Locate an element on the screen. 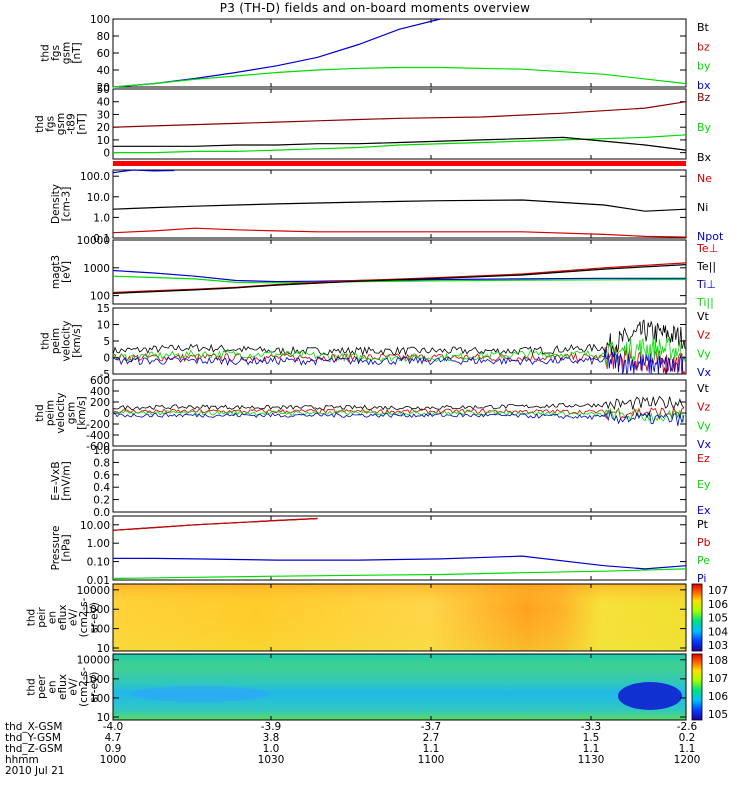  legend-entry: Vz is located at coordinates (704, 335).